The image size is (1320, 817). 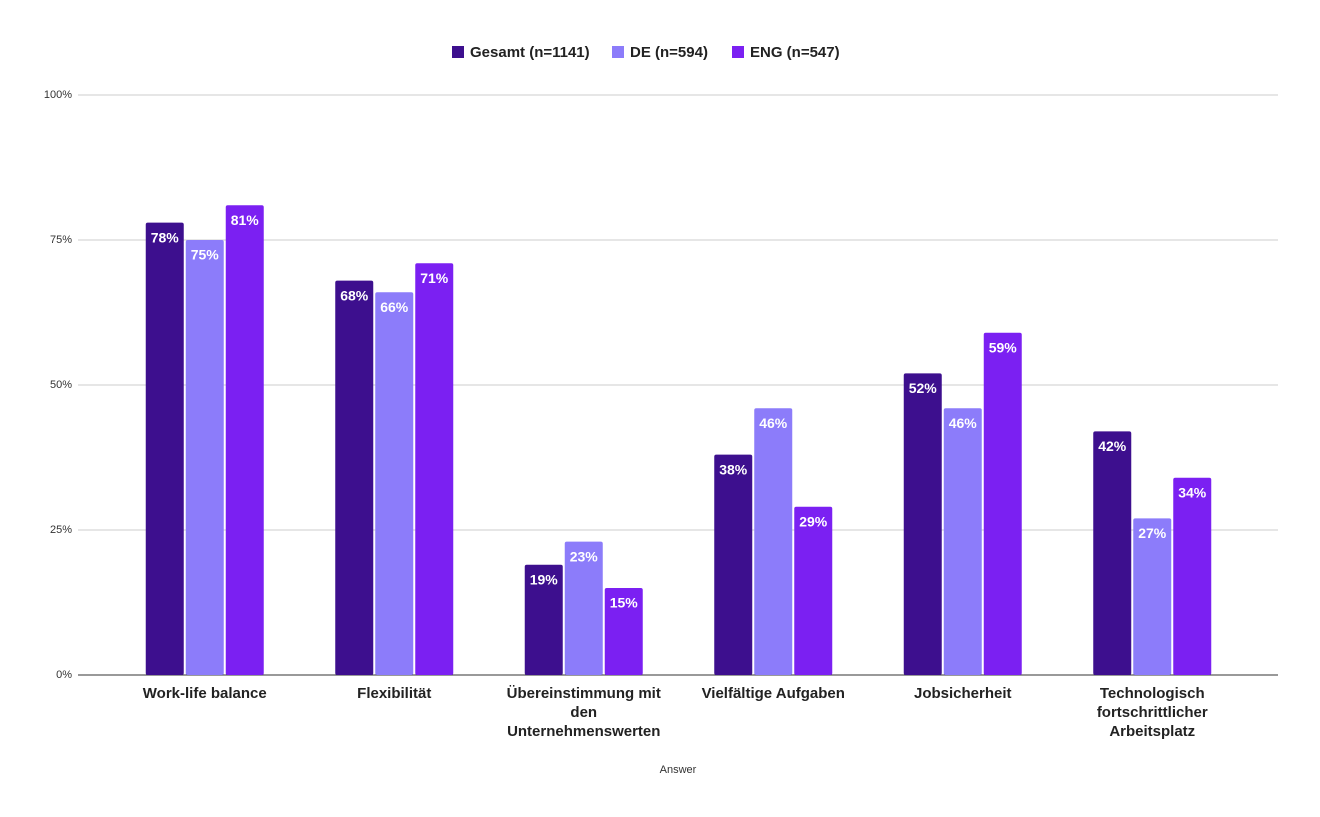 What do you see at coordinates (584, 556) in the screenshot?
I see `value-label: 23%` at bounding box center [584, 556].